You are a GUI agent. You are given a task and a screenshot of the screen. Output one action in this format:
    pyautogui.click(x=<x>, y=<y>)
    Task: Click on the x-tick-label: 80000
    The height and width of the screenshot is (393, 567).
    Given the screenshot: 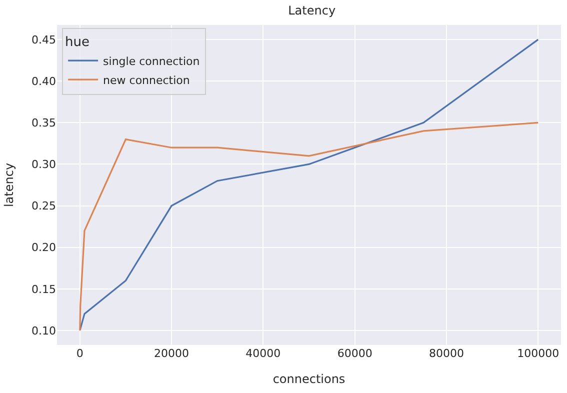 What is the action you would take?
    pyautogui.click(x=446, y=353)
    